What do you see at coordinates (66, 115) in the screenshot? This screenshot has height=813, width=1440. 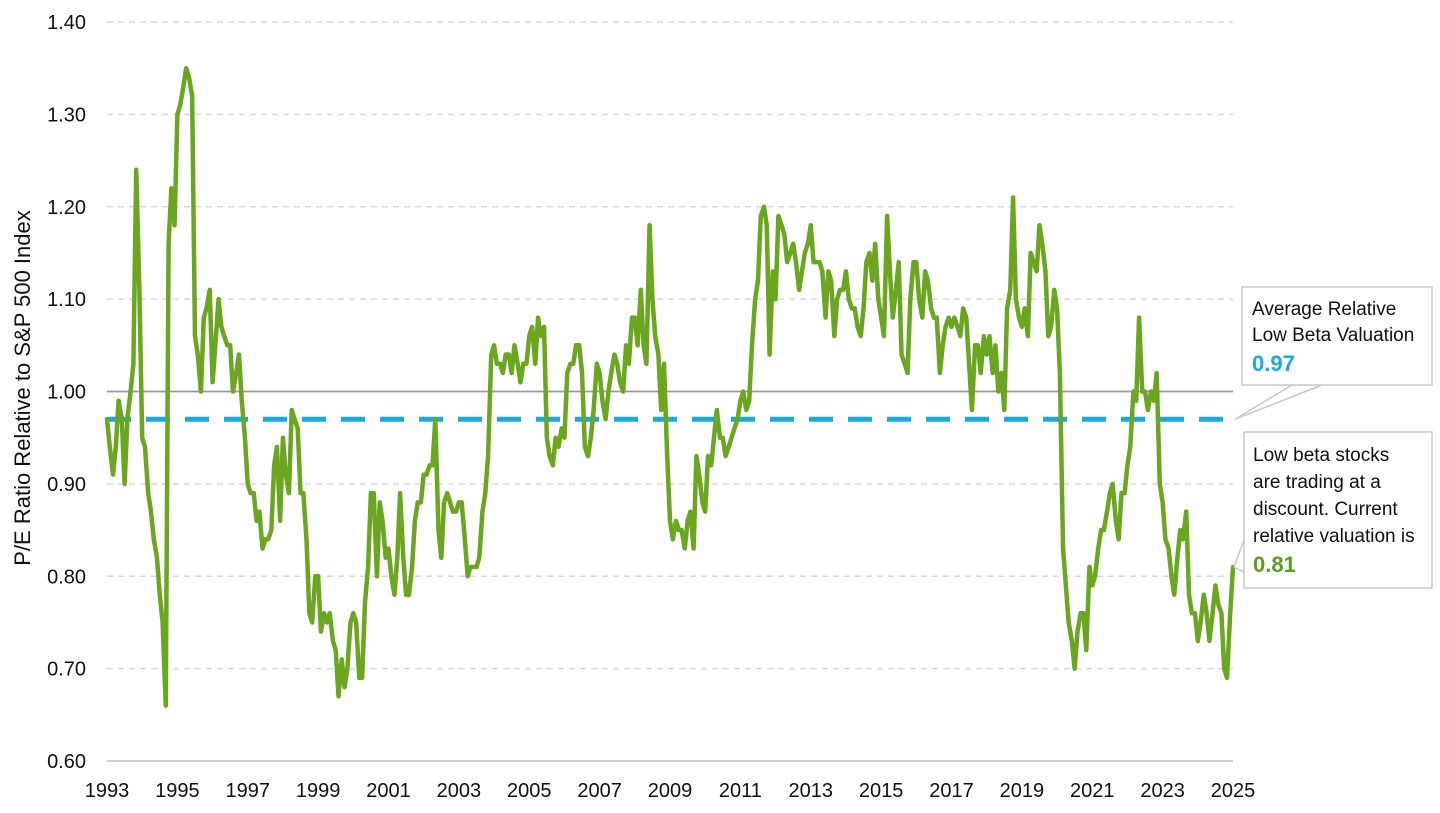 I see `y-tick-label: 1.30` at bounding box center [66, 115].